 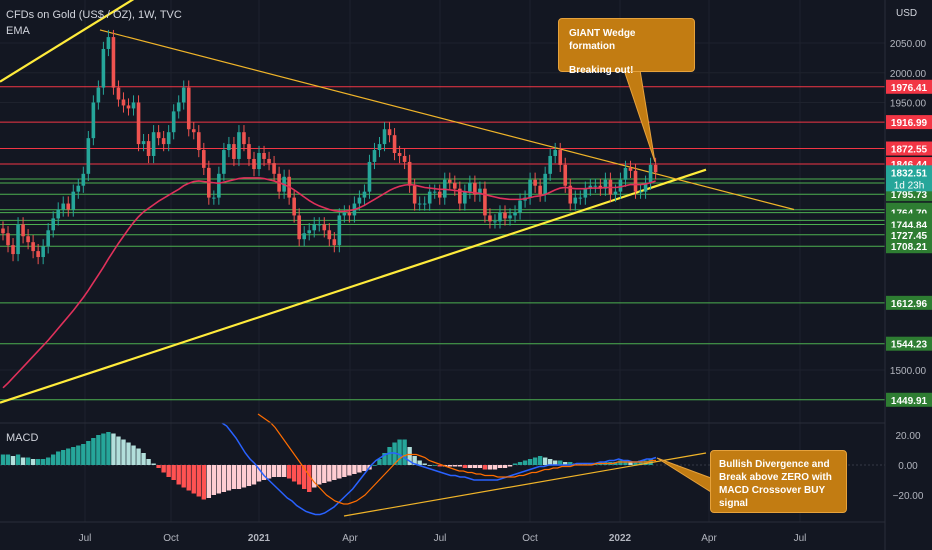 I want to click on price-tick-label: 1500.00, so click(x=908, y=371).